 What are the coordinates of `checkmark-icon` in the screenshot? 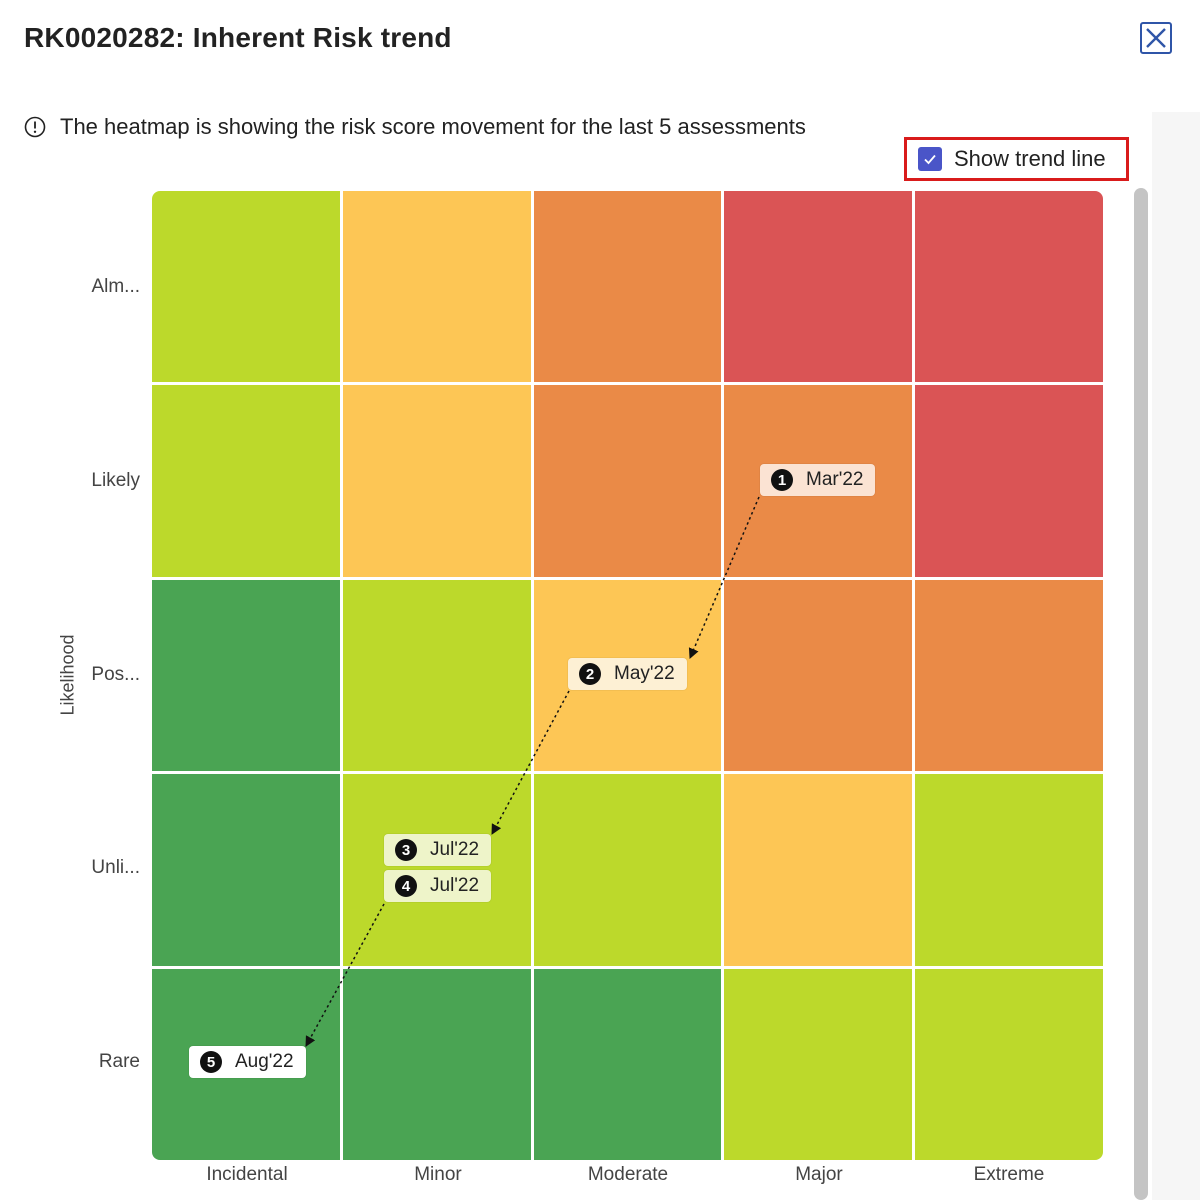 It's located at (930, 159).